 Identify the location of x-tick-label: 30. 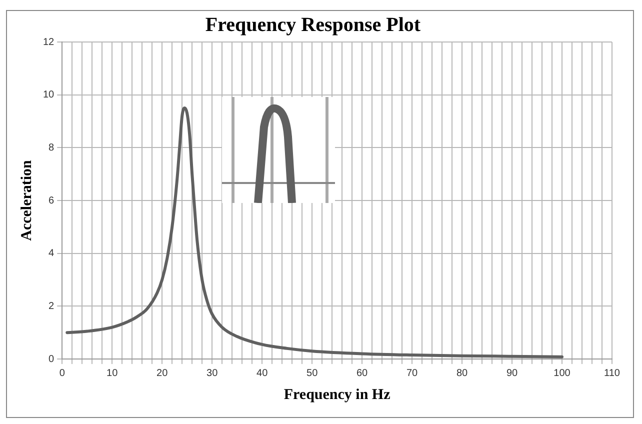
(212, 373).